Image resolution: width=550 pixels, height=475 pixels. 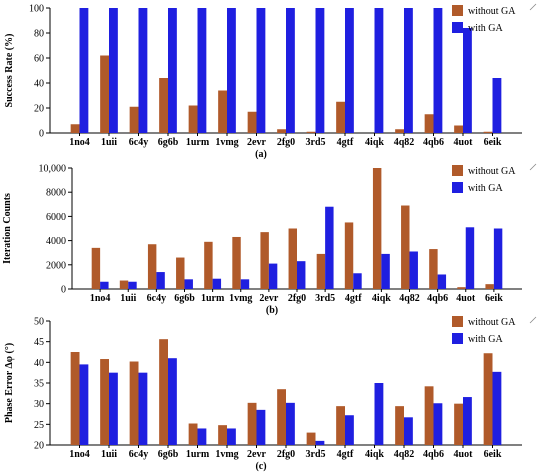 What do you see at coordinates (39, 404) in the screenshot?
I see `y-tick-label: 30` at bounding box center [39, 404].